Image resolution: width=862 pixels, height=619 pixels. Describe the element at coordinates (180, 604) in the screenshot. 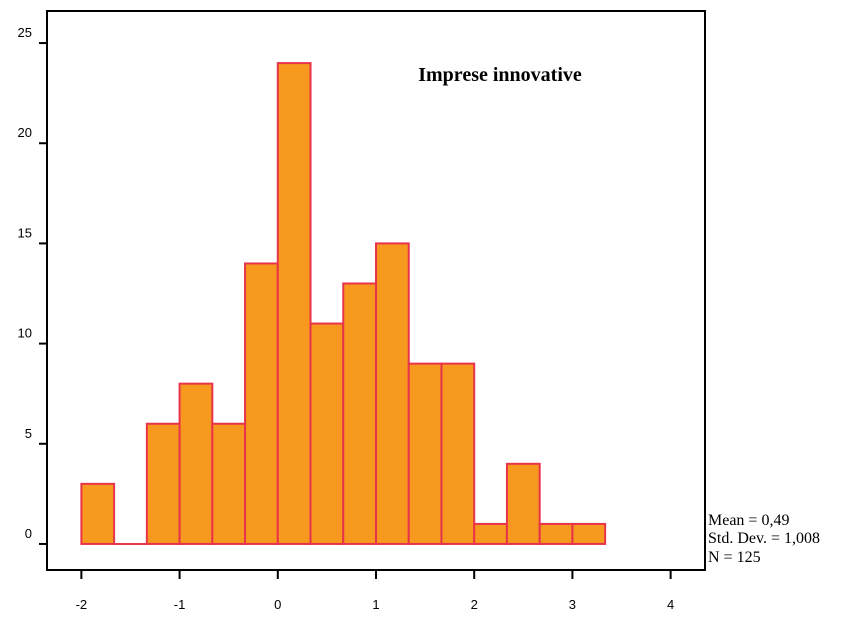

I see `x-tick-label-1: -1` at that location.